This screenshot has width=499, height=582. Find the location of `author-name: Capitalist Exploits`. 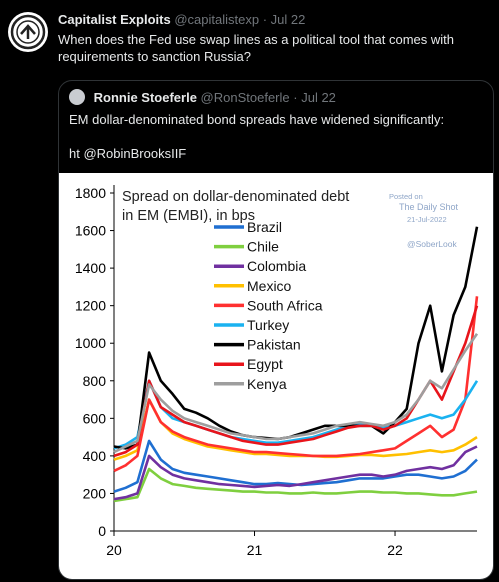

author-name: Capitalist Exploits is located at coordinates (114, 19).